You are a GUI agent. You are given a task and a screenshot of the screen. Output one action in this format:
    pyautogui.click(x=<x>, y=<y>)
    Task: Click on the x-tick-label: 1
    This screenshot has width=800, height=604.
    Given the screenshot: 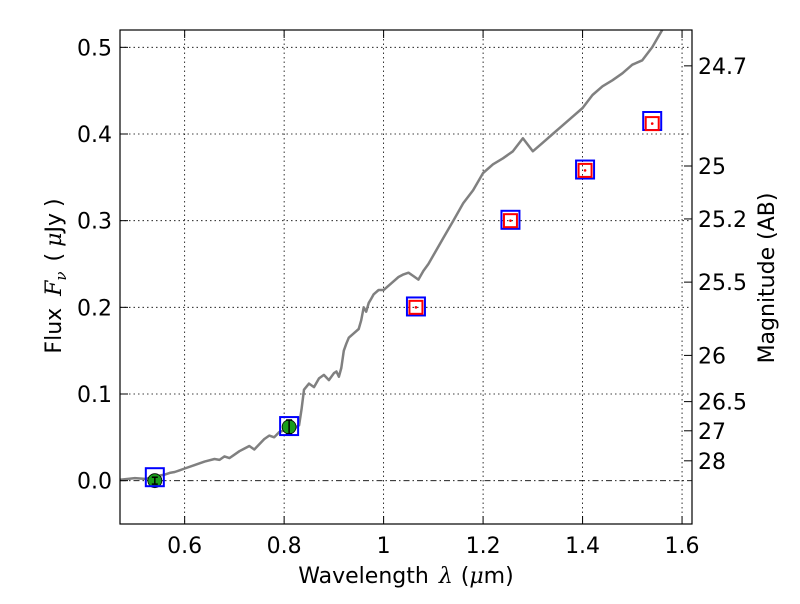 What is the action you would take?
    pyautogui.click(x=384, y=546)
    